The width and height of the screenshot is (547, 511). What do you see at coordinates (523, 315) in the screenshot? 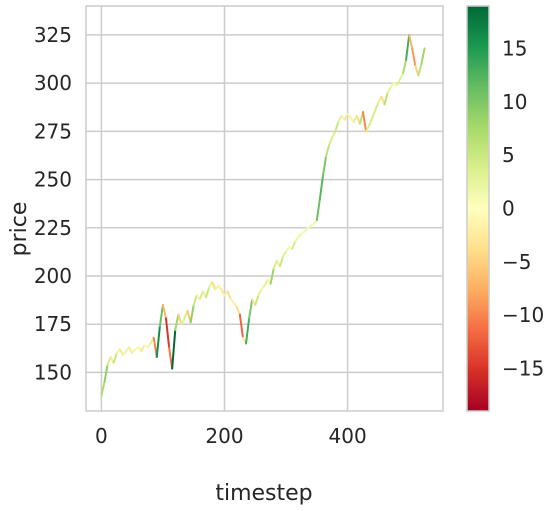
I see `colorbar-tick-label: −10` at bounding box center [523, 315].